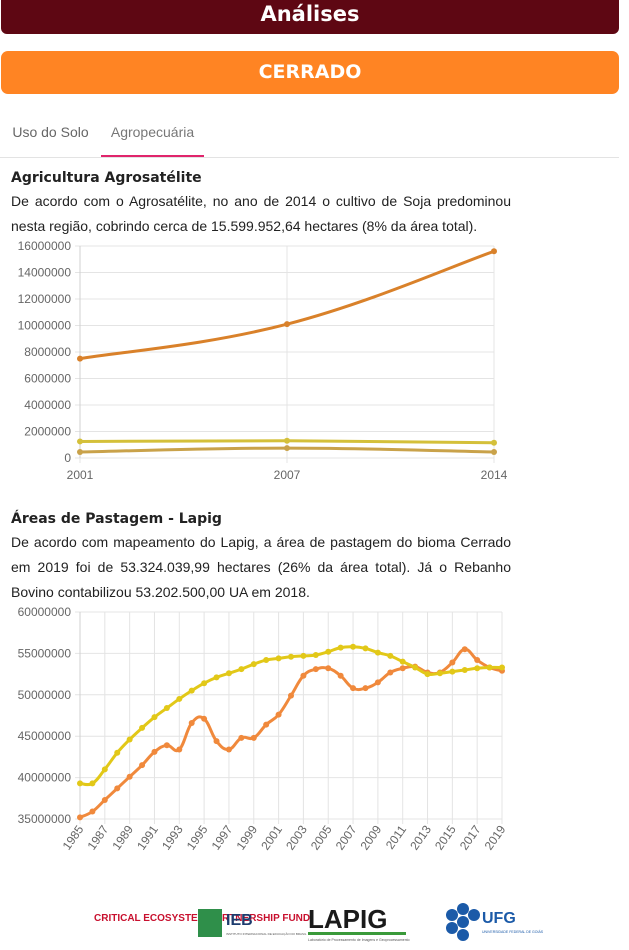 Image resolution: width=629 pixels, height=950 pixels. What do you see at coordinates (122, 837) in the screenshot?
I see `x-tick-label: 1989` at bounding box center [122, 837].